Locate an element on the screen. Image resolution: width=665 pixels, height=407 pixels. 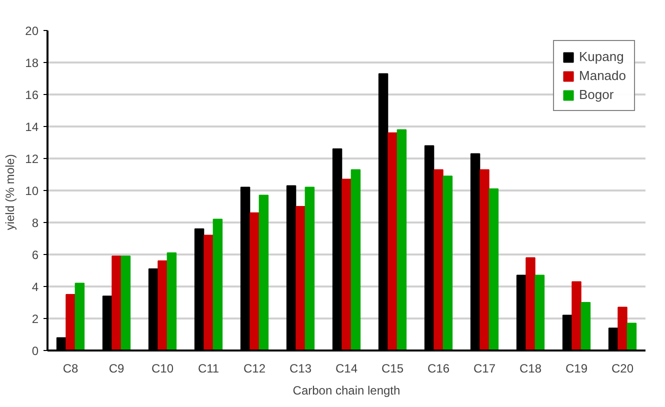
x-tick-label: C9 is located at coordinates (116, 369).